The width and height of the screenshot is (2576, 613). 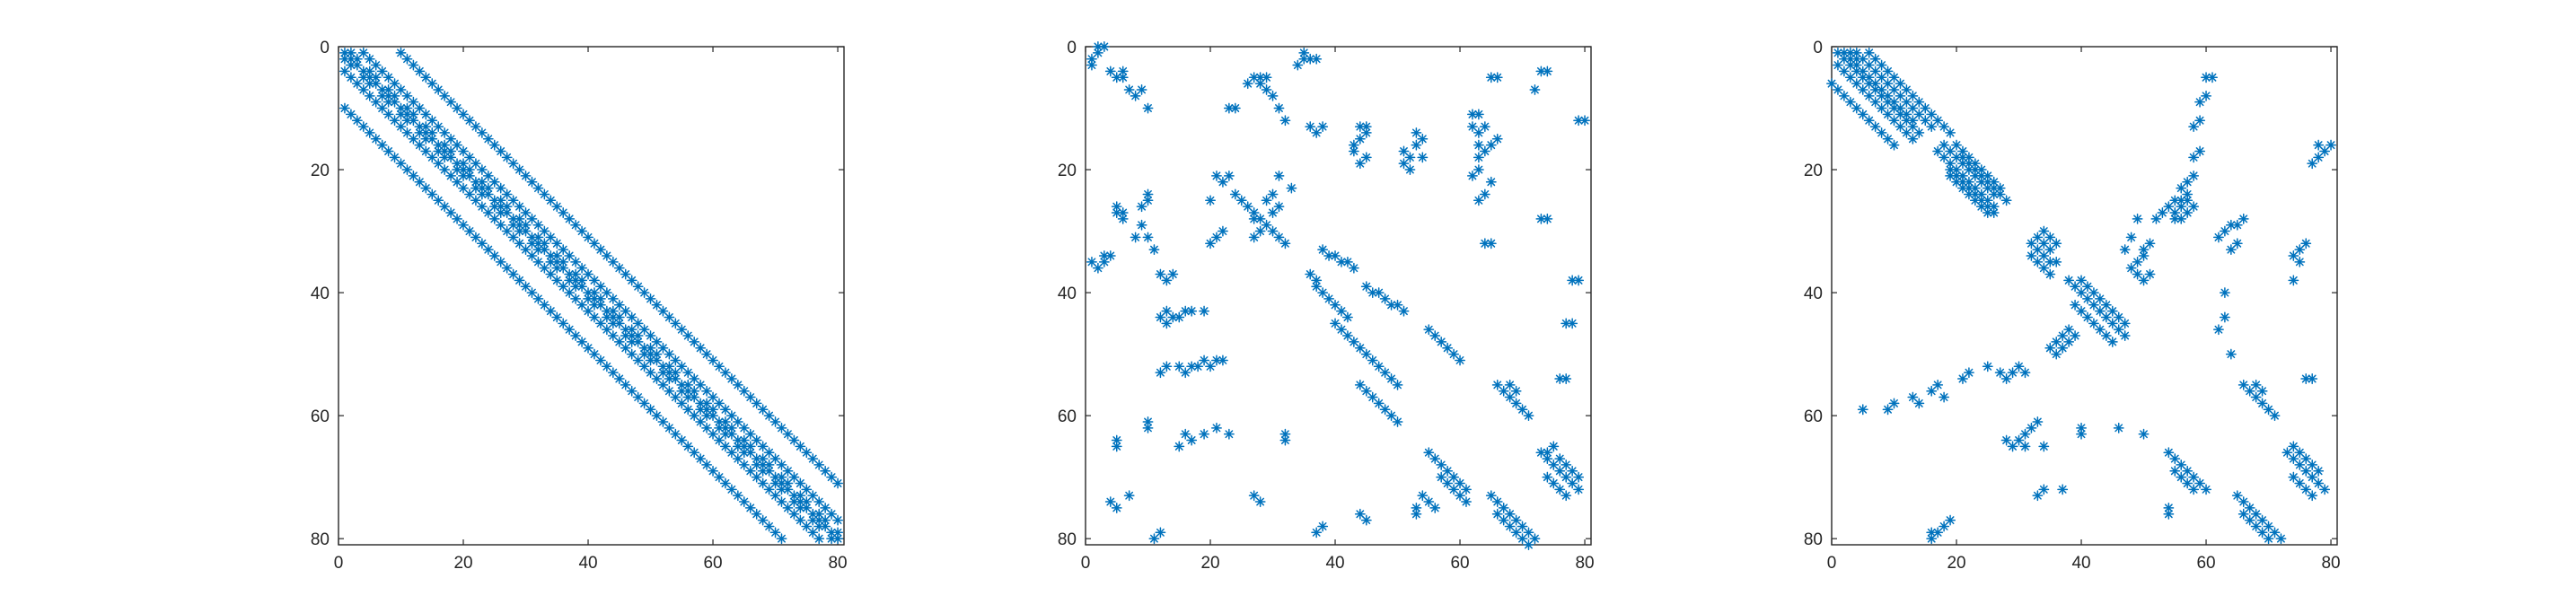 What do you see at coordinates (2205, 564) in the screenshot?
I see `x-tick-label: 60` at bounding box center [2205, 564].